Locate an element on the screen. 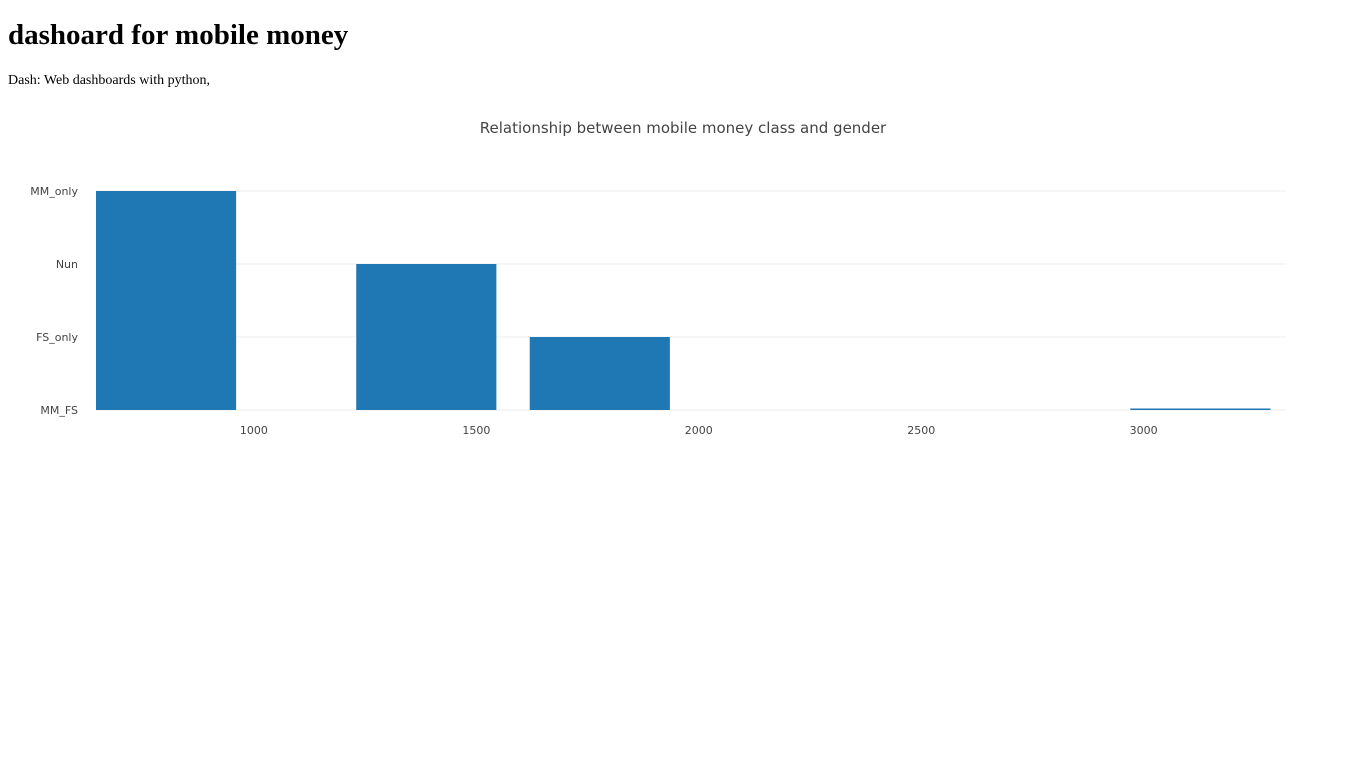 The width and height of the screenshot is (1366, 768). y-tick-label-fs-only: FS_only is located at coordinates (57, 337).